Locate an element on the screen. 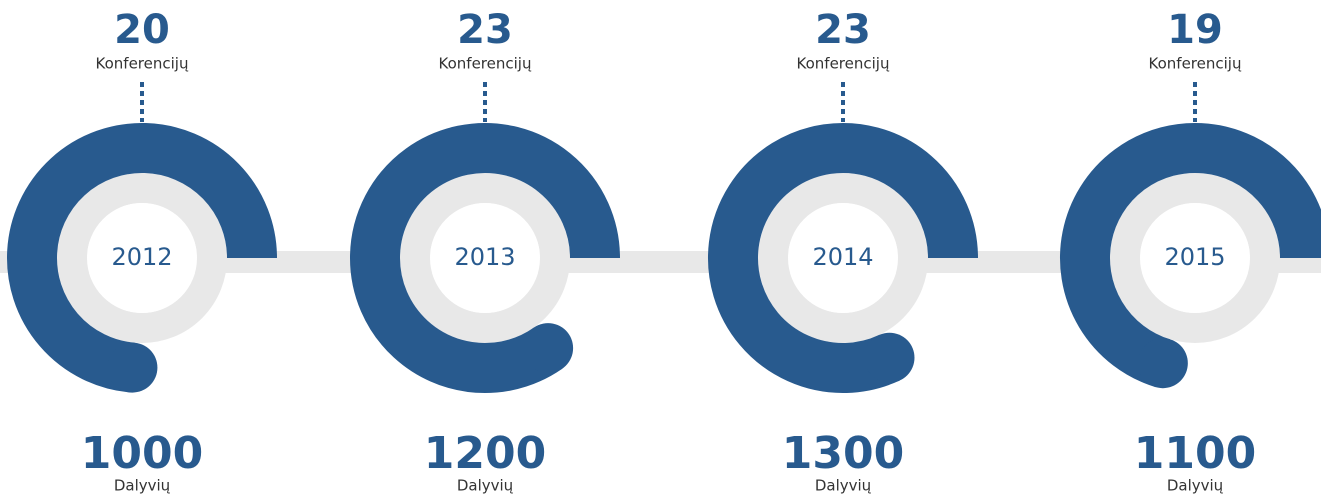 The image size is (1321, 495). participant-count: 1300 is located at coordinates (843, 453).